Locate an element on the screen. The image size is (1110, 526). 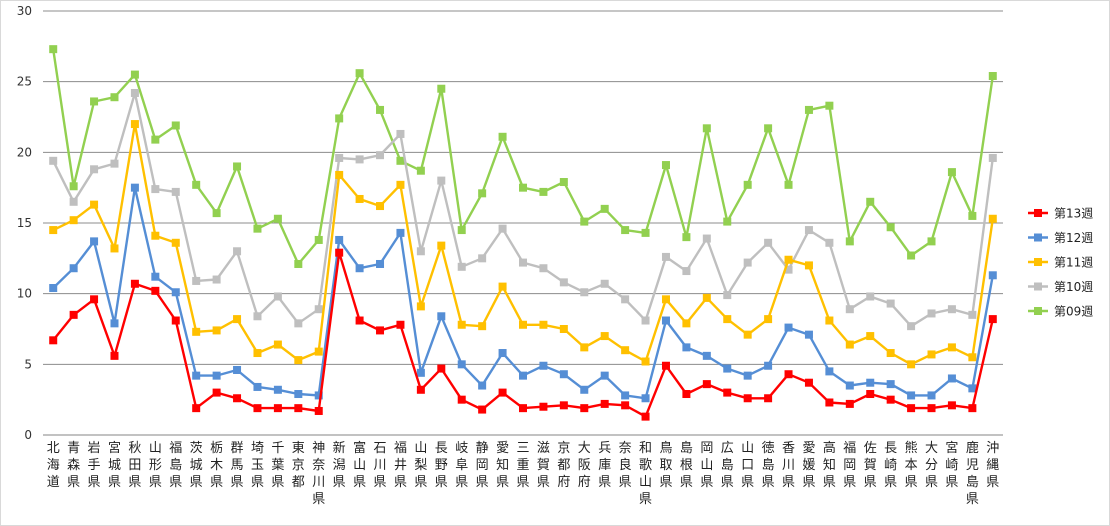
x-category-label: 岐阜県 is located at coordinates (461, 465).